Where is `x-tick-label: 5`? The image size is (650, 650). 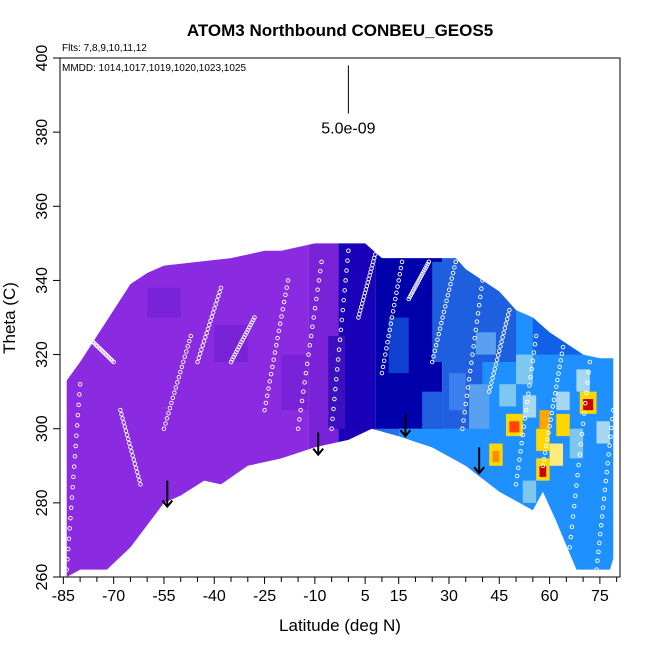 x-tick-label: 5 is located at coordinates (365, 596).